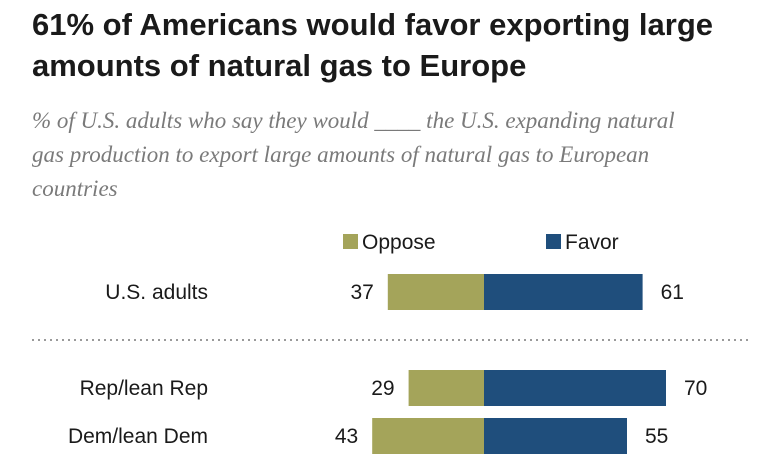  Describe the element at coordinates (346, 436) in the screenshot. I see `value-label-oppose-dem-lean-dem: 43` at that location.